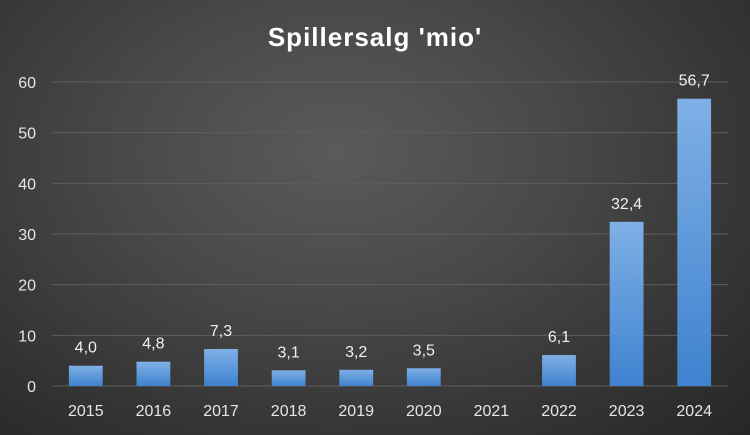 This screenshot has width=750, height=435. Describe the element at coordinates (626, 303) in the screenshot. I see `bar-2023` at that location.